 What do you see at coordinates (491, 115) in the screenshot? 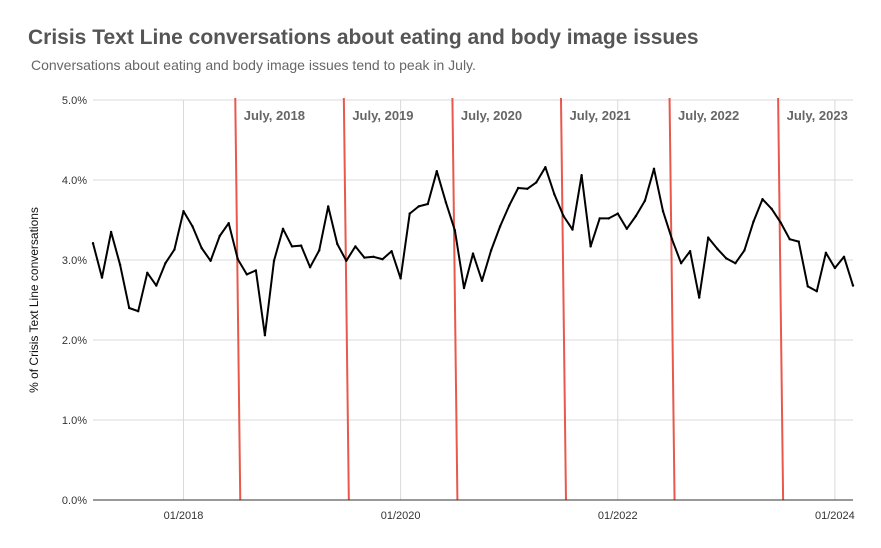
I see `july-marker-label: July, 2020` at bounding box center [491, 115].